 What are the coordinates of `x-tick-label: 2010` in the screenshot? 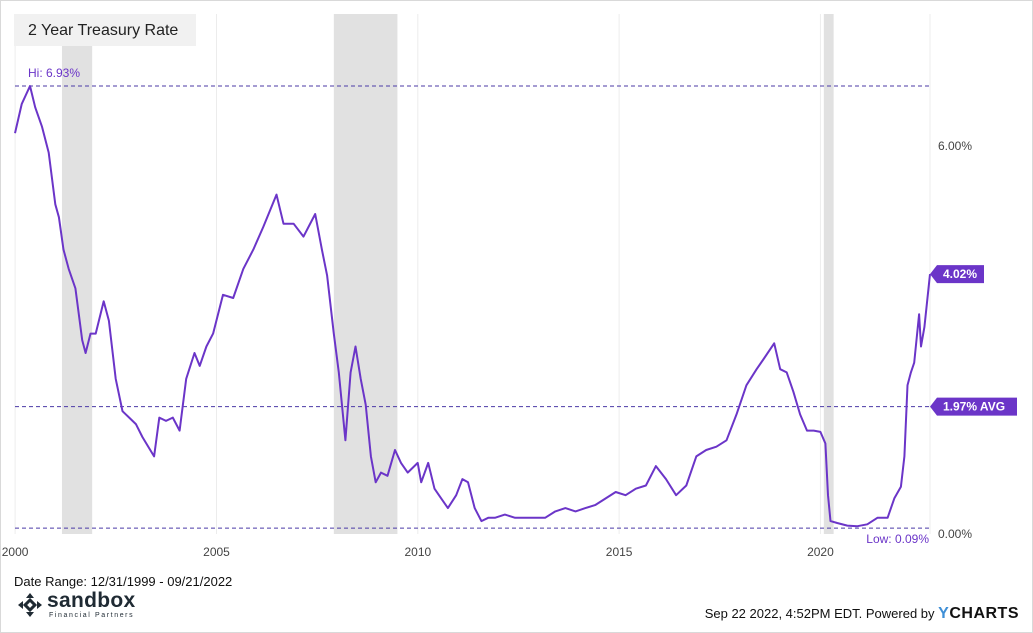 It's located at (417, 552).